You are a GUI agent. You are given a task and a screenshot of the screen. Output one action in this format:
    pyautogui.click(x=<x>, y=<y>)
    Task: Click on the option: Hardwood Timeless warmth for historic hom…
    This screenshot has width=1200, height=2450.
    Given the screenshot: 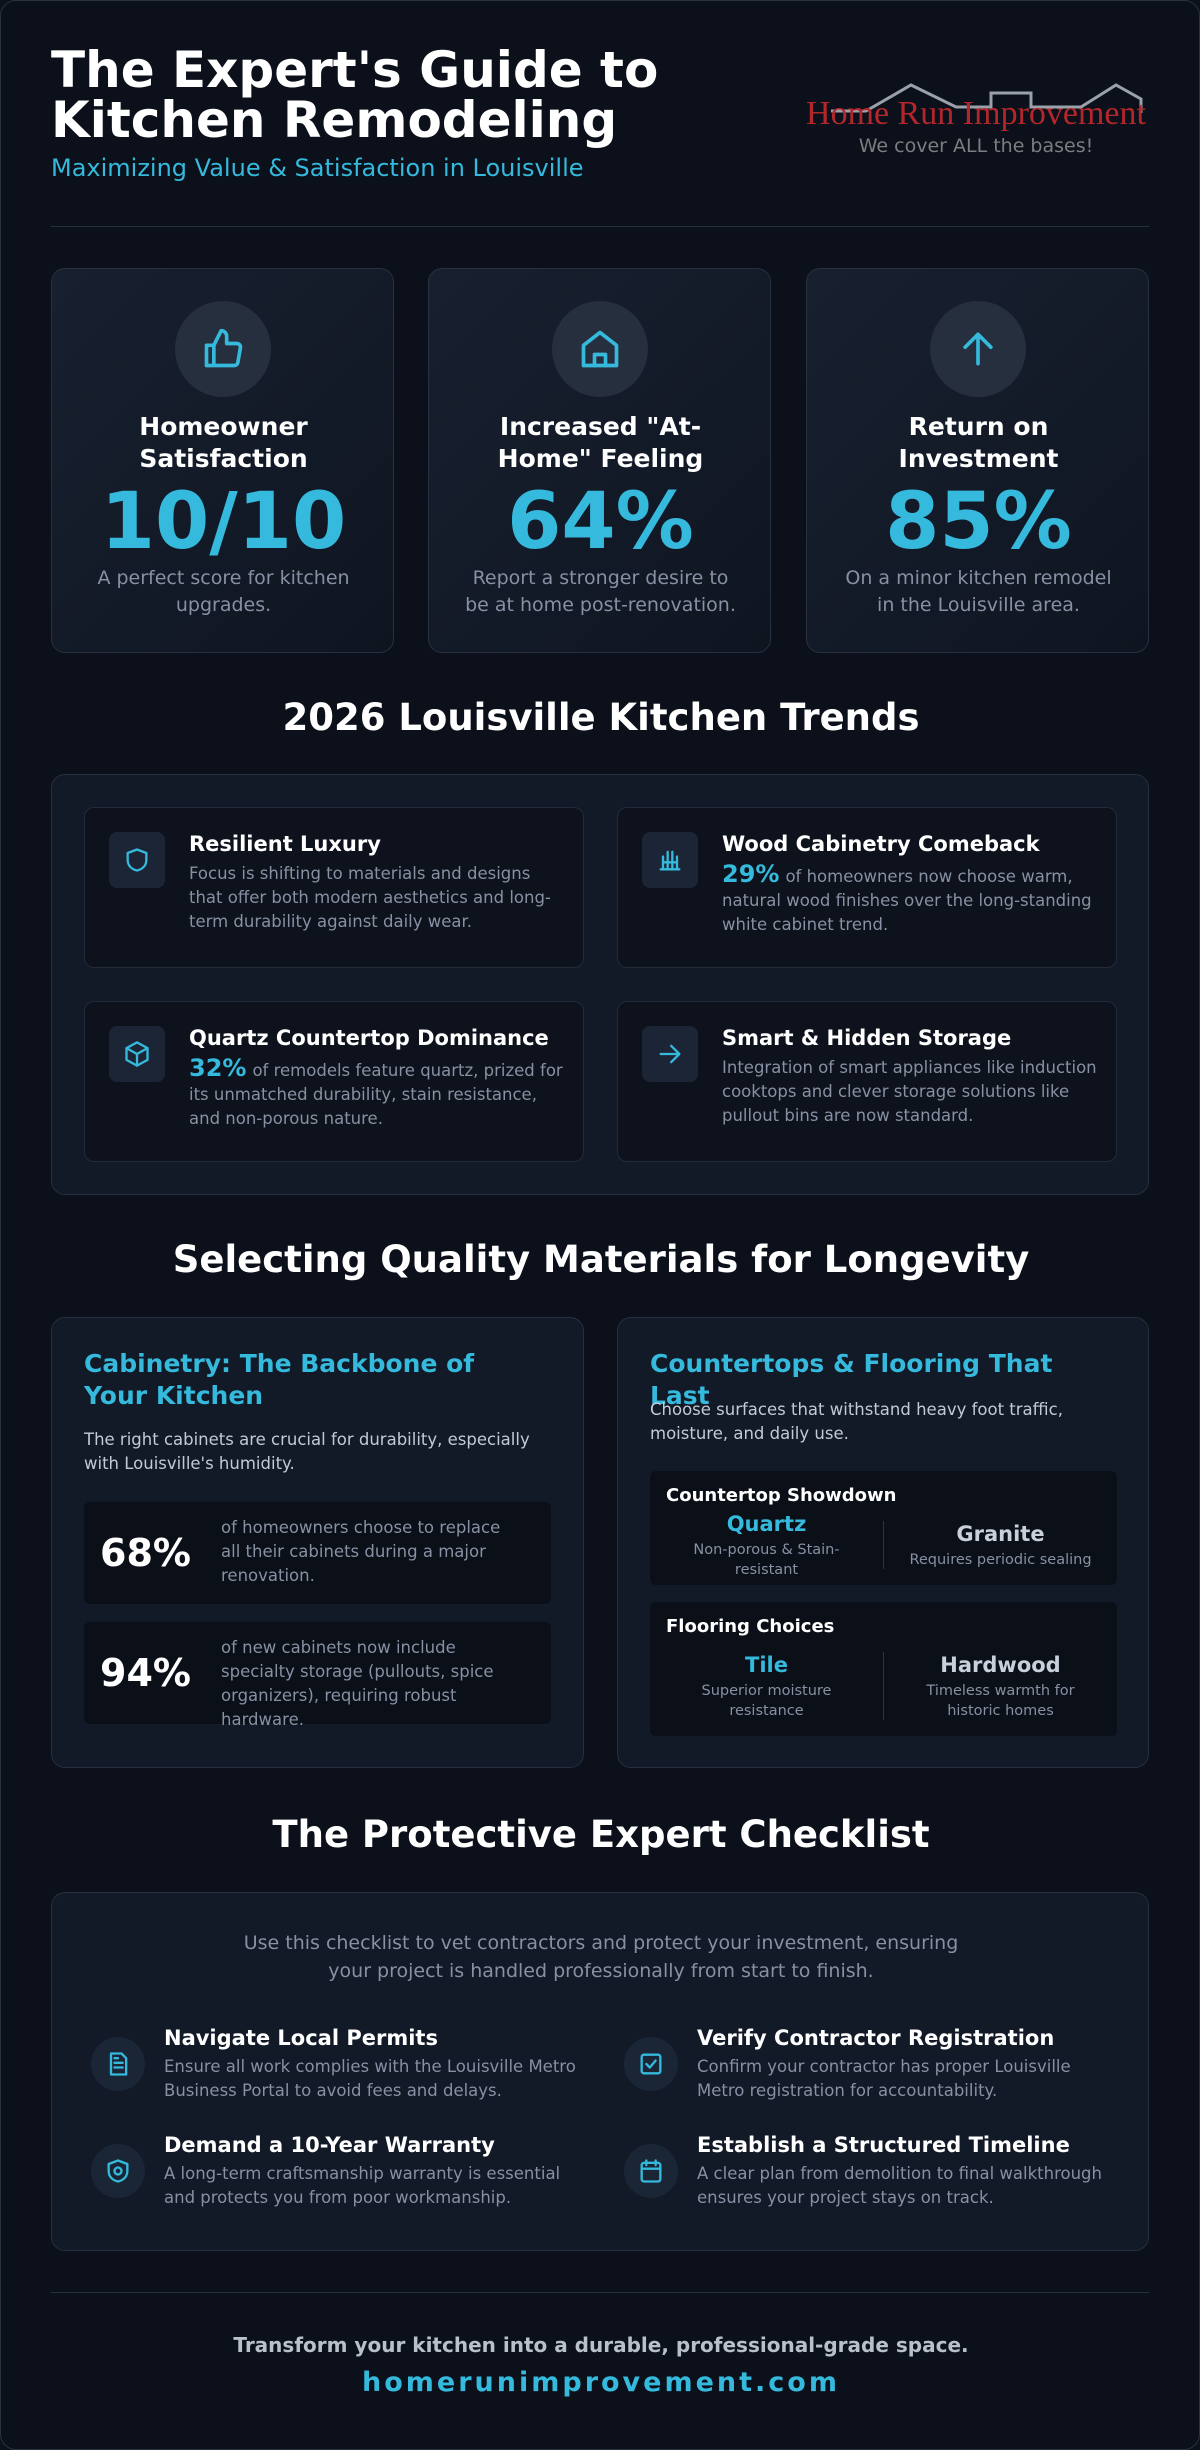 What is the action you would take?
    pyautogui.click(x=1000, y=1687)
    